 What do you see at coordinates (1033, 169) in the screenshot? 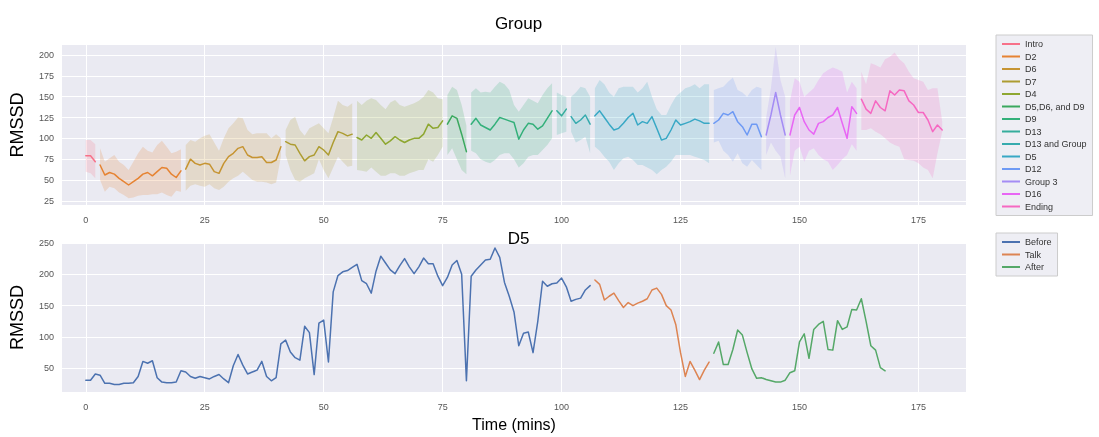
I see `legend-label: D12` at bounding box center [1033, 169].